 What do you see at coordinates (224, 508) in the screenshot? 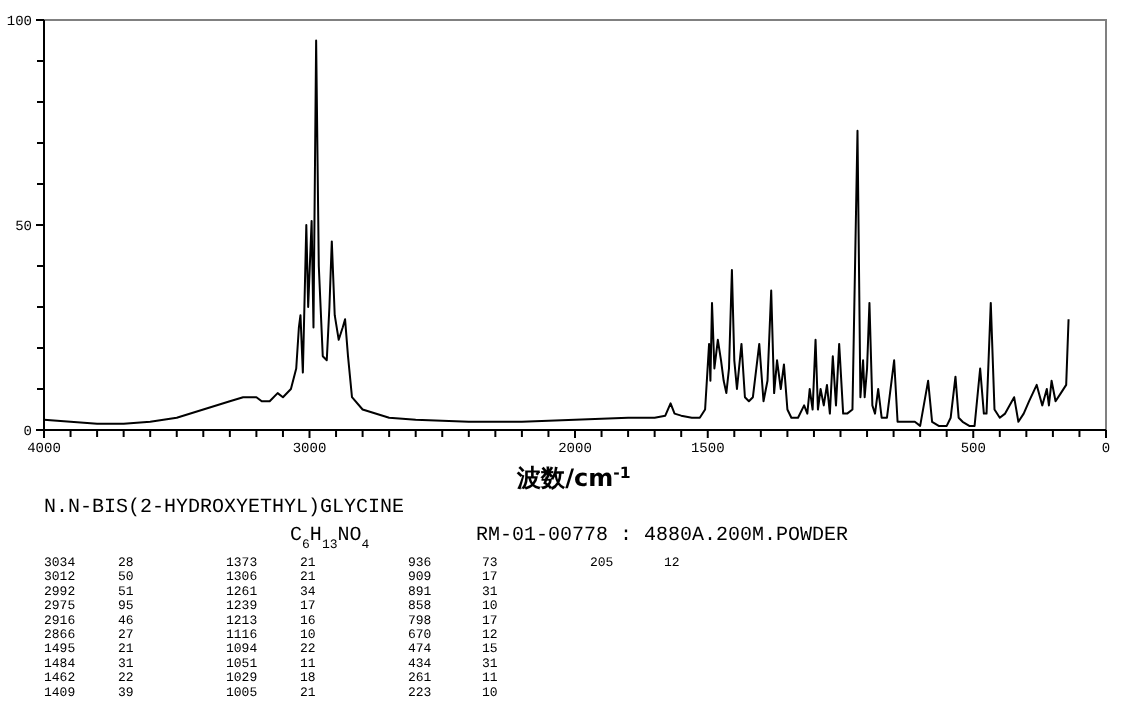
I see `text: N.N-BIS(2-HYDROXYETHYL)GLYCINE` at bounding box center [224, 508].